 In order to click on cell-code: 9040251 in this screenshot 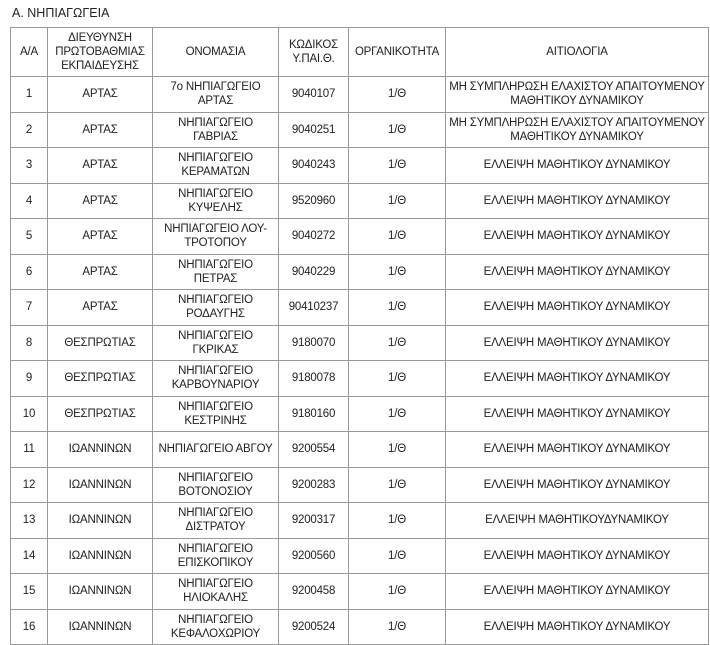, I will do `click(313, 129)`.